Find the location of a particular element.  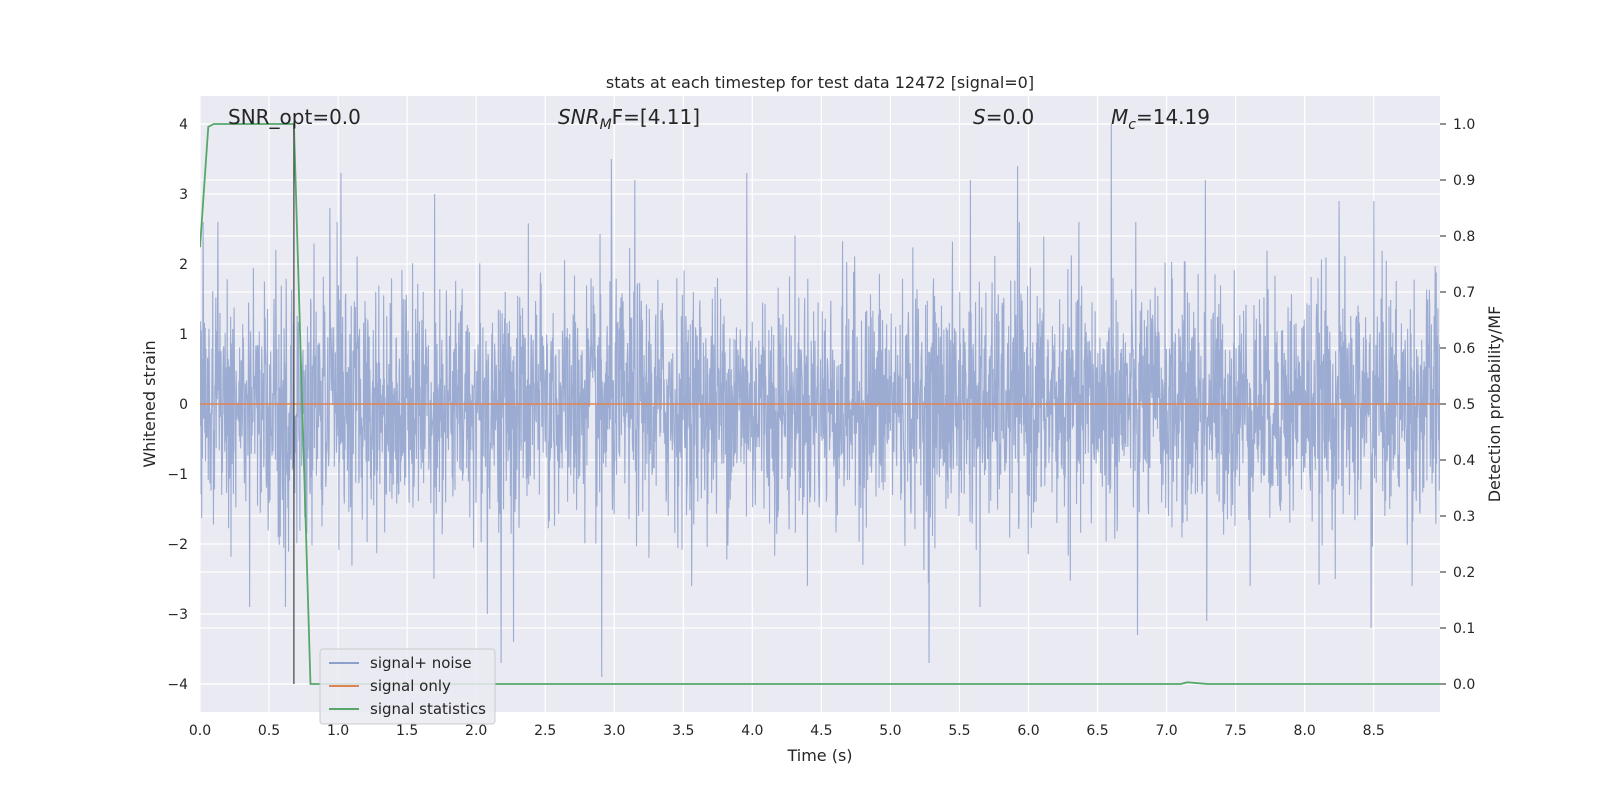

x-tick-label: 6.0 is located at coordinates (1028, 731).